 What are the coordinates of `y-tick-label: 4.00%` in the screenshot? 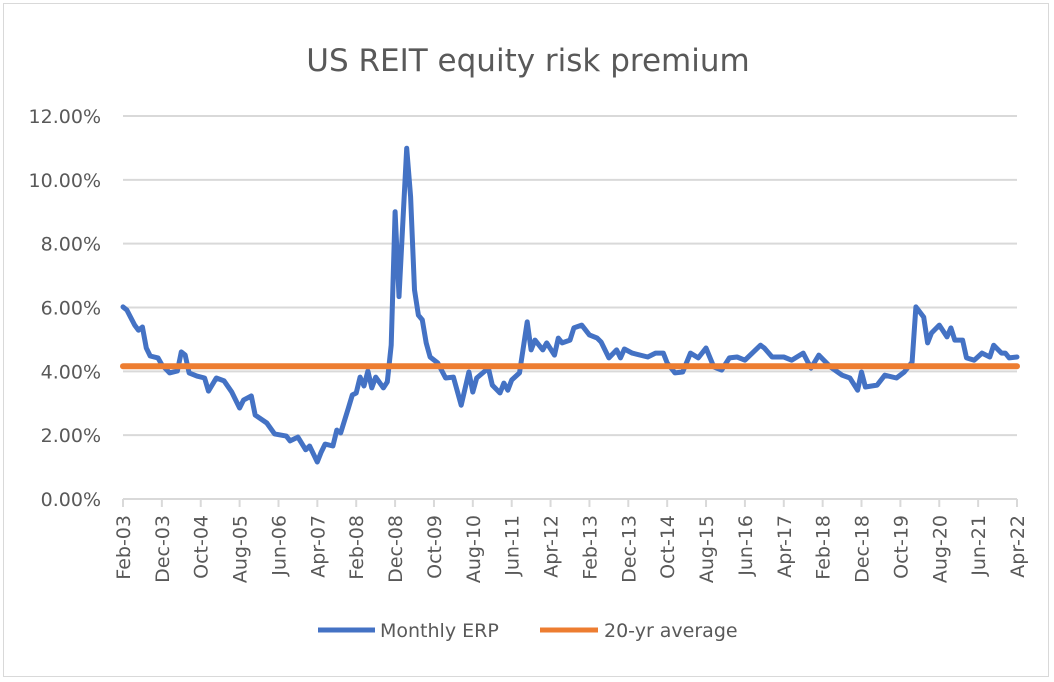 It's located at (71, 372).